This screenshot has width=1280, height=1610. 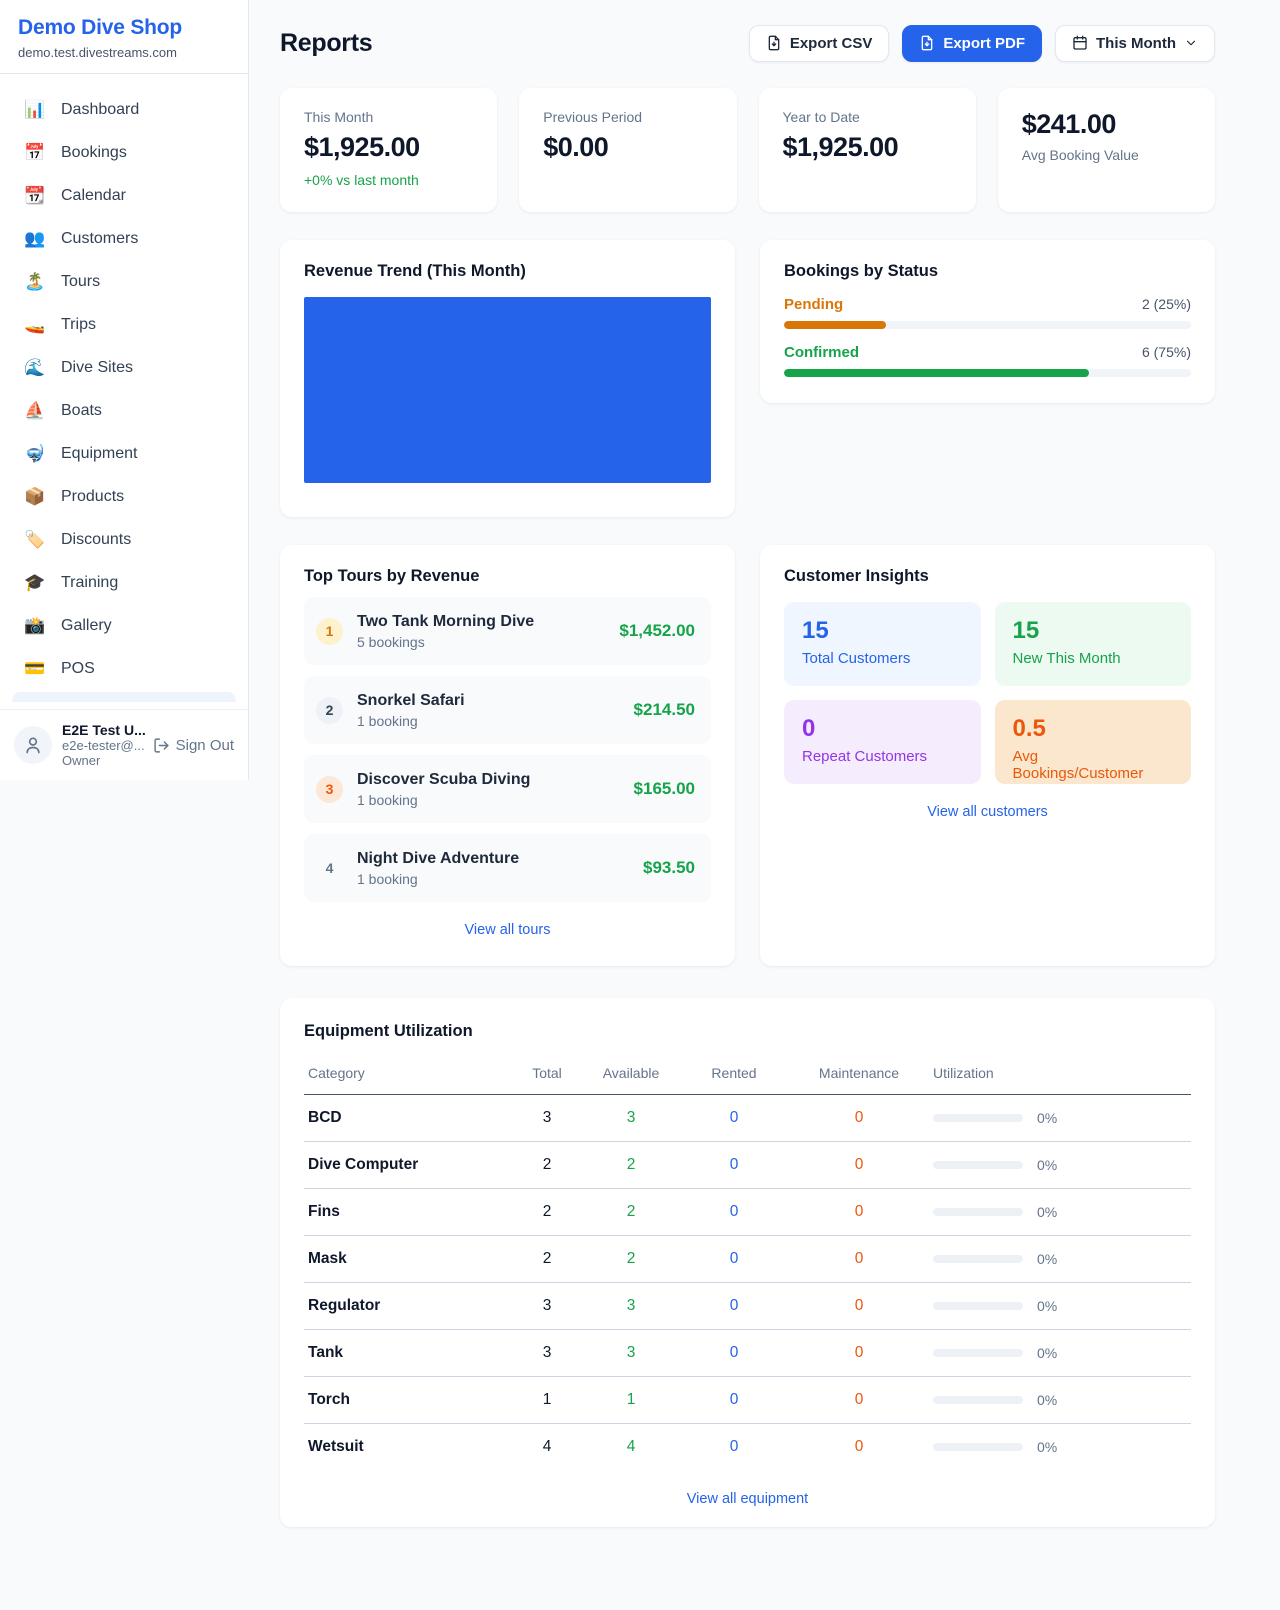 I want to click on cell-total: 3, so click(x=547, y=1306).